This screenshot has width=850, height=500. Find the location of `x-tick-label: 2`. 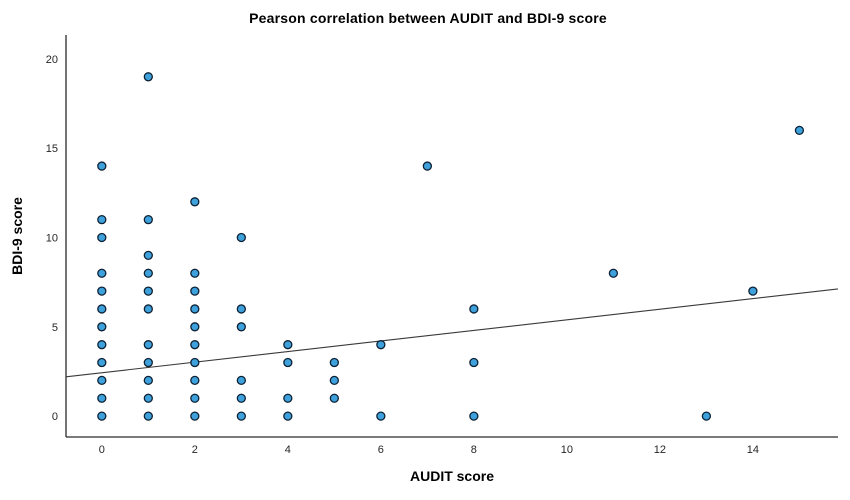

x-tick-label: 2 is located at coordinates (195, 450).